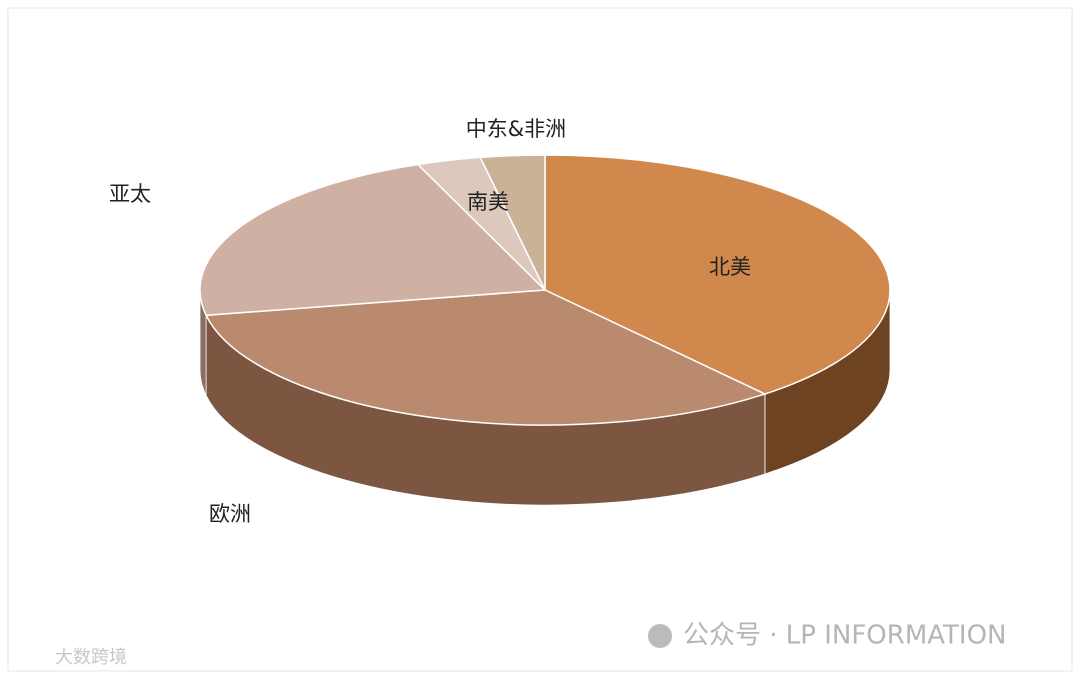 The height and width of the screenshot is (683, 1080). What do you see at coordinates (516, 129) in the screenshot?
I see `slice-label: 中东&非洲` at bounding box center [516, 129].